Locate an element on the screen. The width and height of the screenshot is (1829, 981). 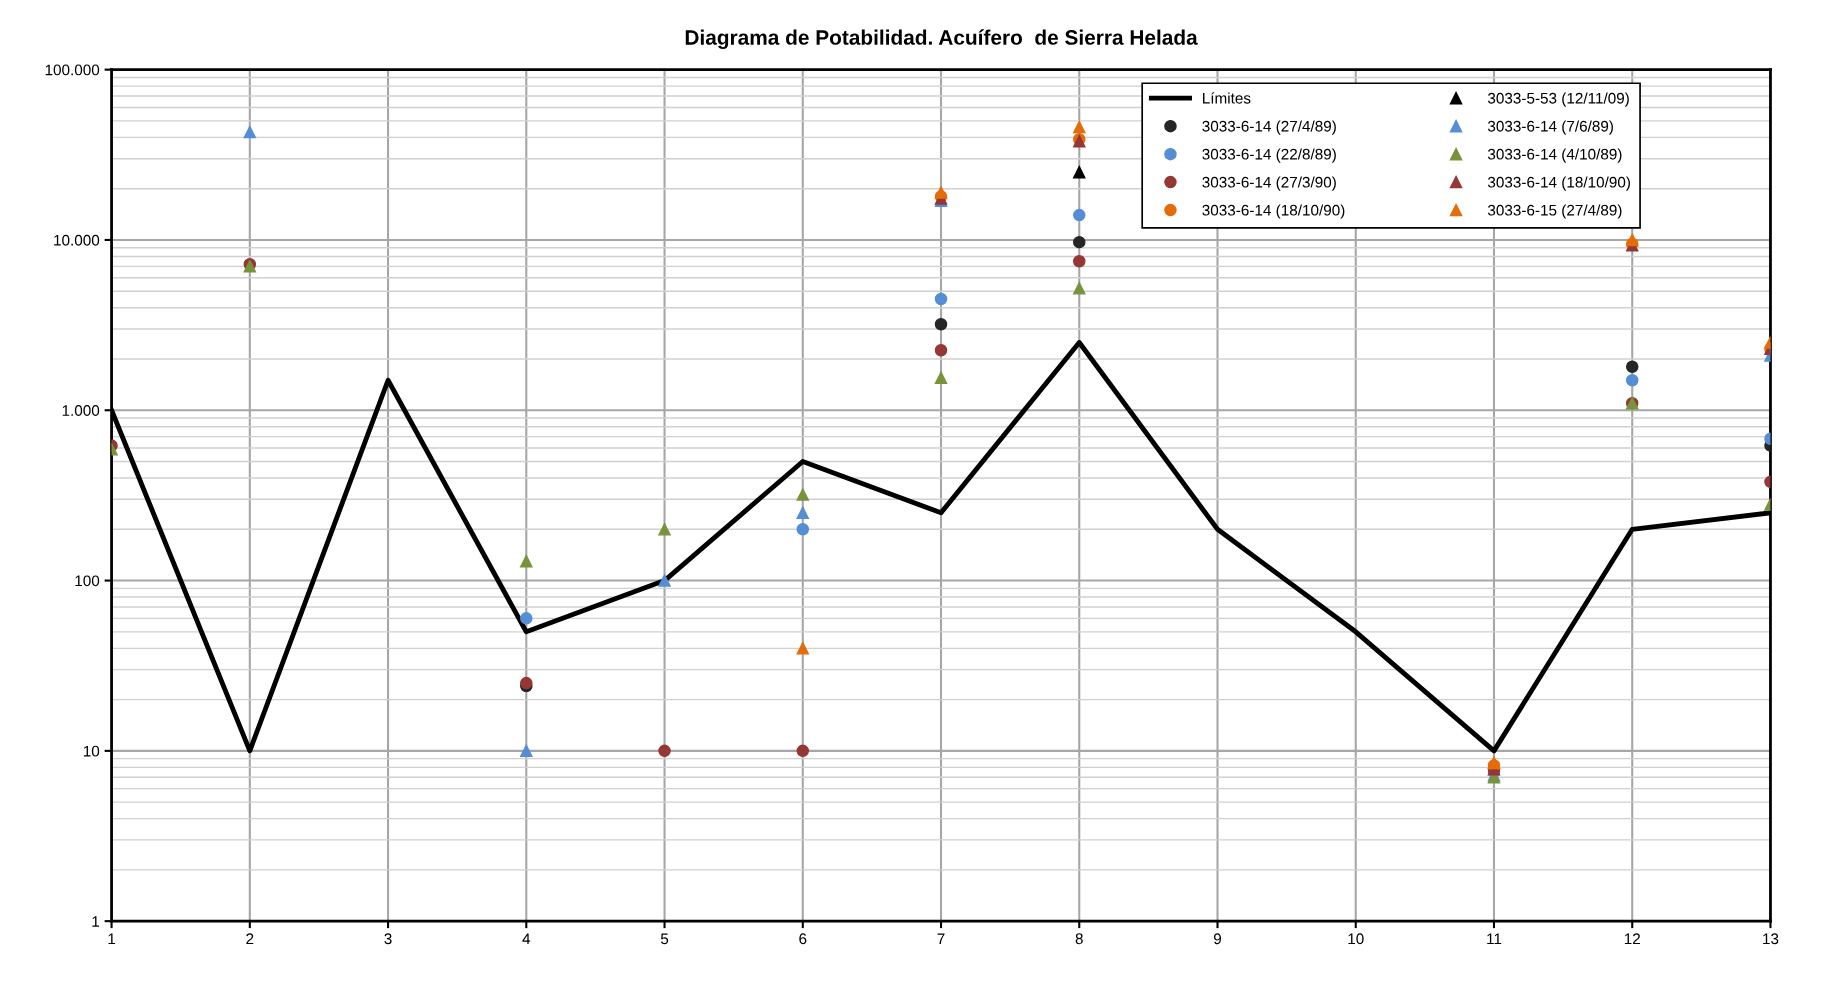
y-tick-label: 1 is located at coordinates (96, 921).